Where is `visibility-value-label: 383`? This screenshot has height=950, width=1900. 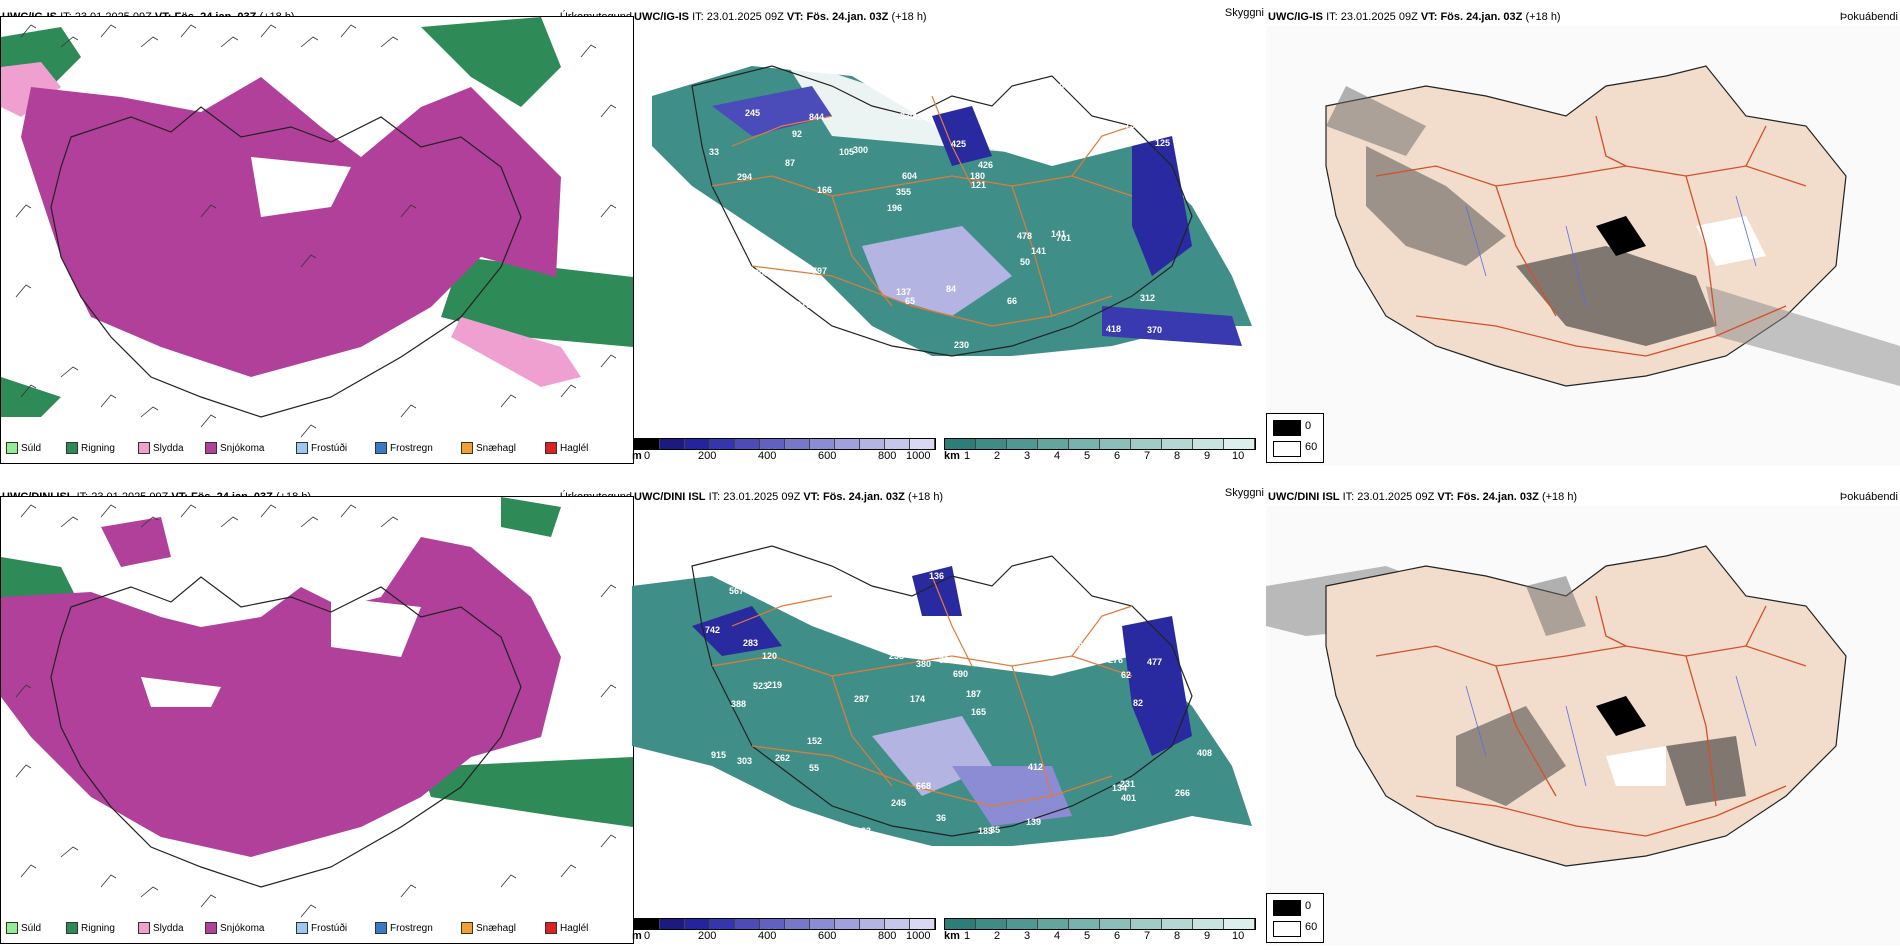 visibility-value-label: 383 is located at coordinates (795, 584).